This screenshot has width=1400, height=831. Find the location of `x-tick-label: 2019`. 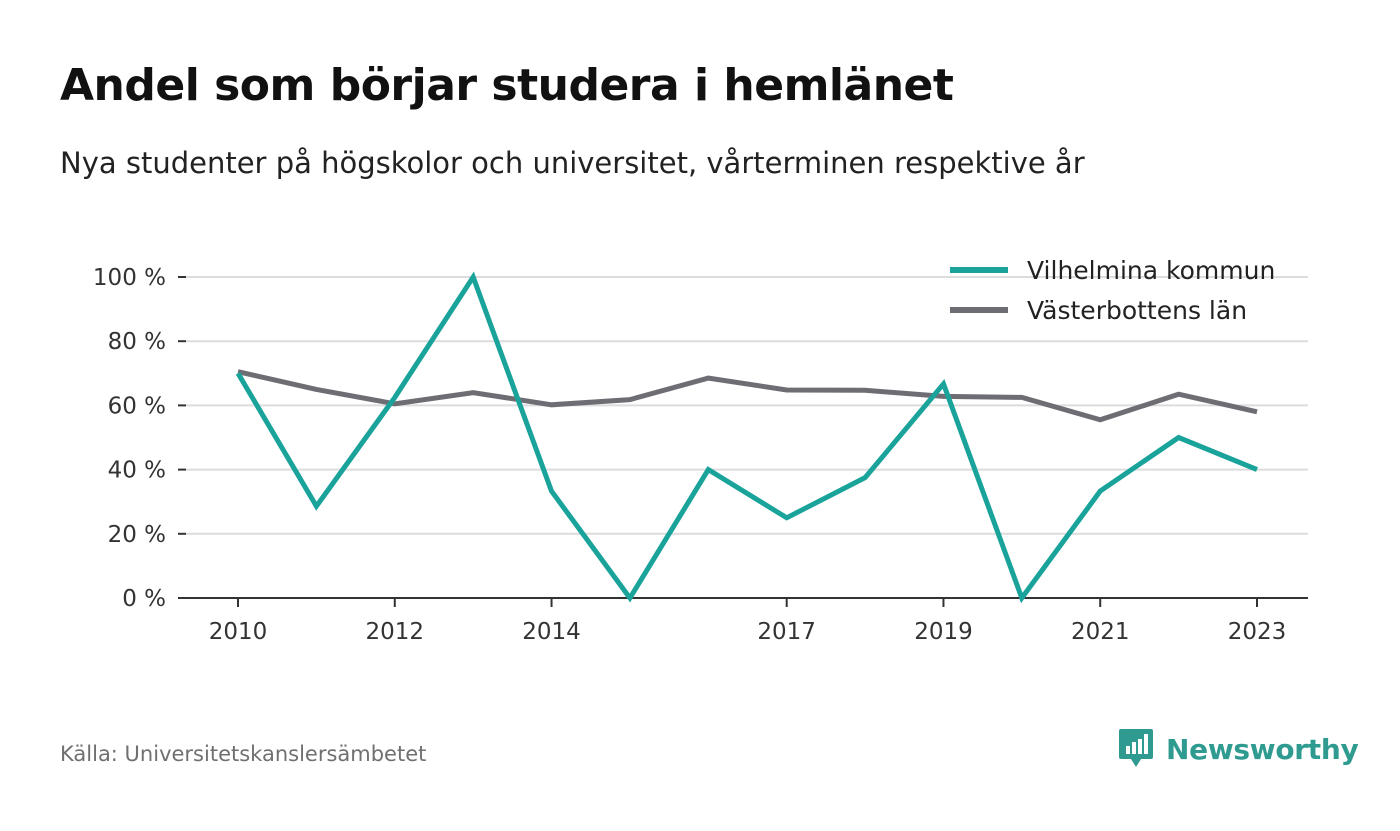

x-tick-label: 2019 is located at coordinates (943, 632).